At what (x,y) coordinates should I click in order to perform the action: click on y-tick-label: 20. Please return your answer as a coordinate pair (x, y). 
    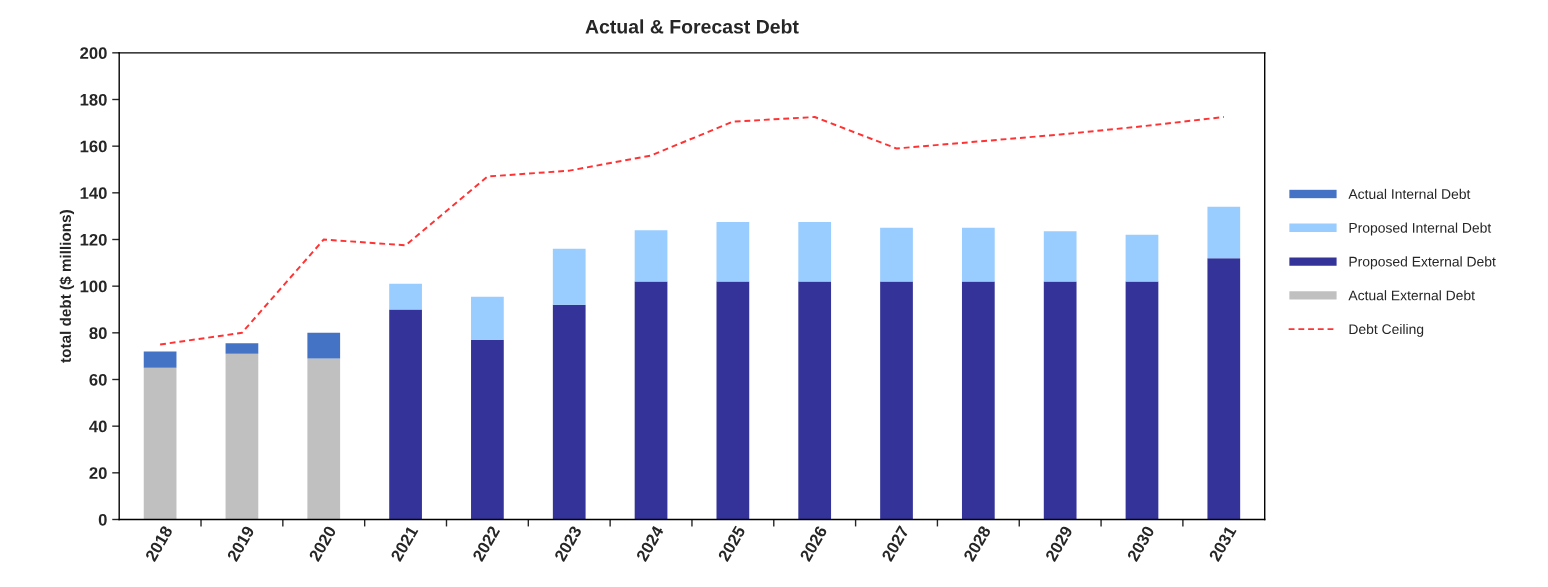
    Looking at the image, I should click on (98, 473).